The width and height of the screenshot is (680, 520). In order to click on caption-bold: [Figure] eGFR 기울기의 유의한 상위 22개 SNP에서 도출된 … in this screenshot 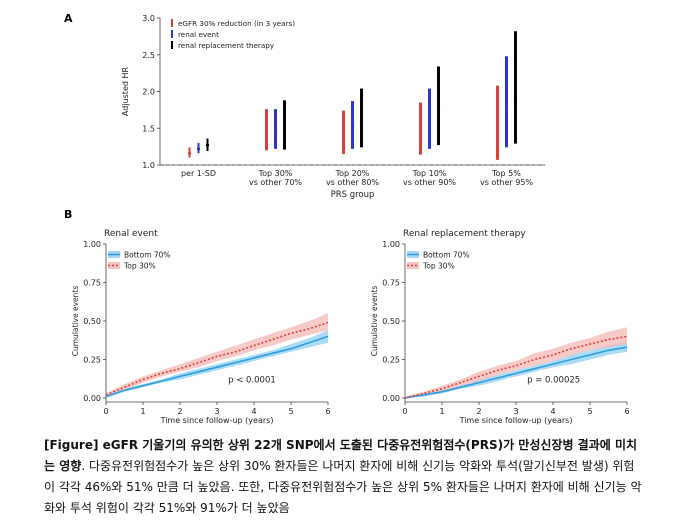, I will do `click(341, 455)`.